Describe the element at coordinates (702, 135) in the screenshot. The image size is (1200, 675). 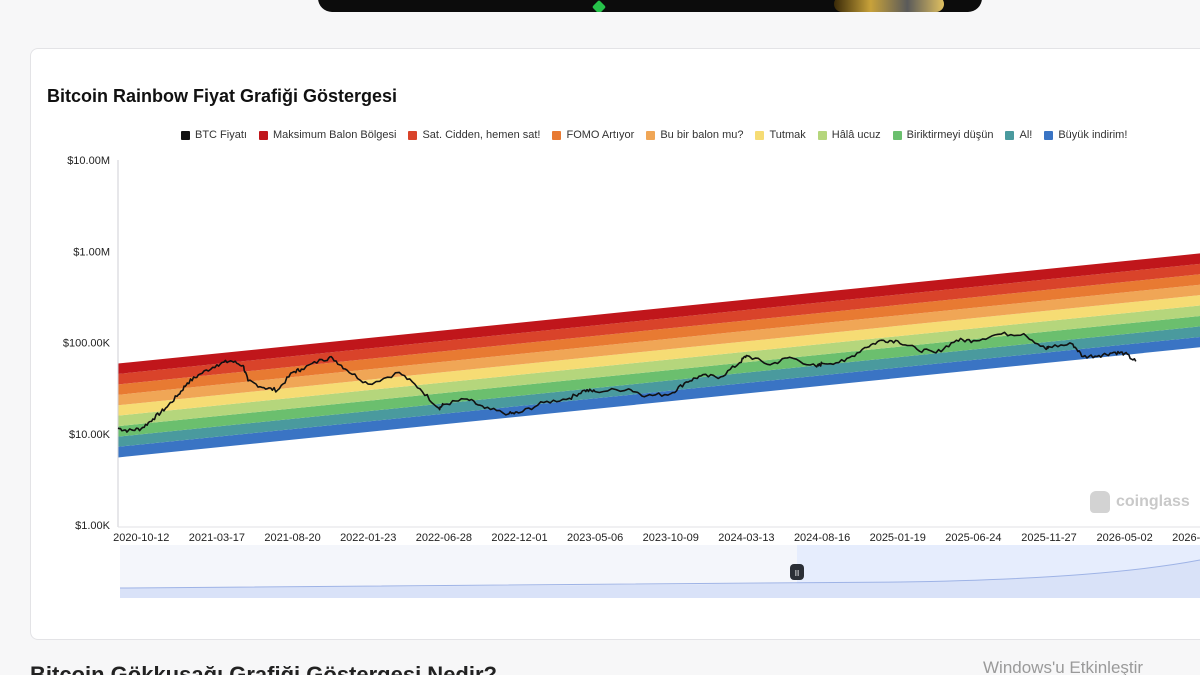
I see `legend-label: Bu bir balon mu?` at that location.